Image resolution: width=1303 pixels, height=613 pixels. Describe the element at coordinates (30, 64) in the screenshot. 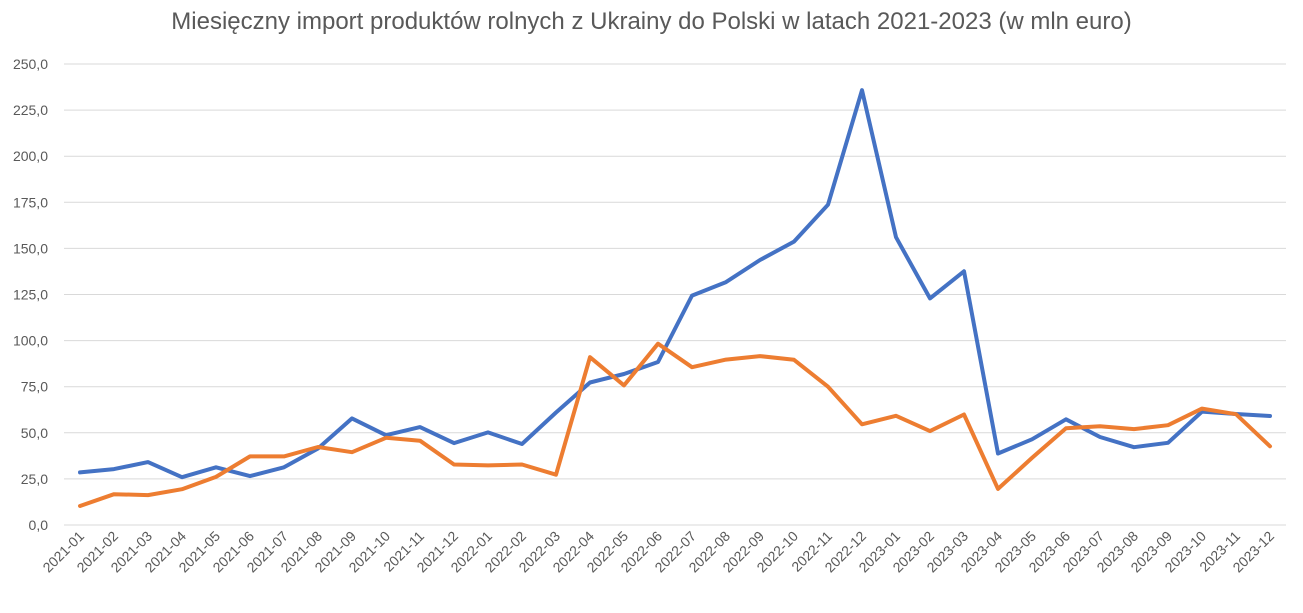

I see `y-tick-label: 250,0` at that location.